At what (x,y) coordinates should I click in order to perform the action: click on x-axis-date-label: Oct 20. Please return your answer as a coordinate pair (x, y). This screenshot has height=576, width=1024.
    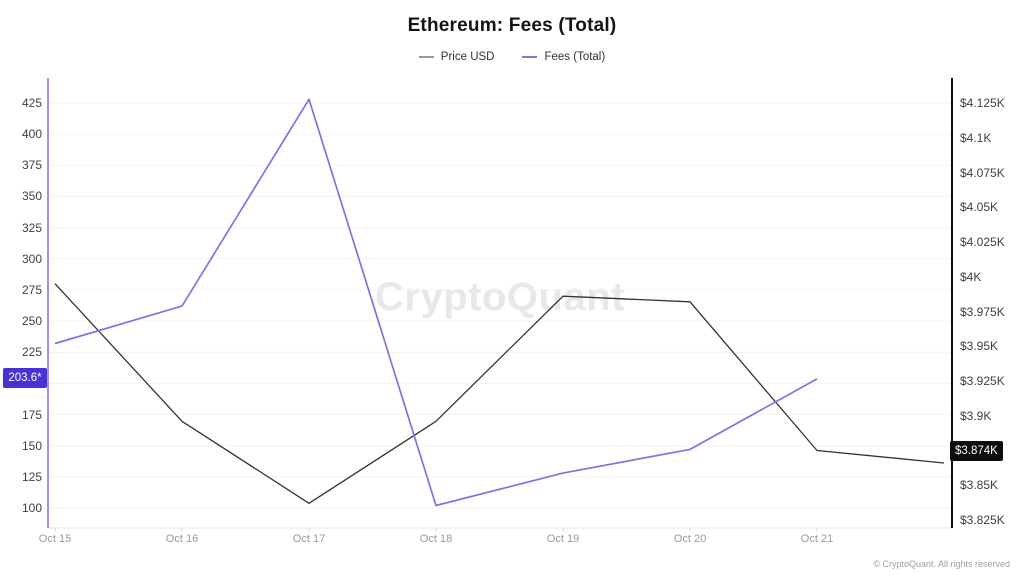
    Looking at the image, I should click on (690, 539).